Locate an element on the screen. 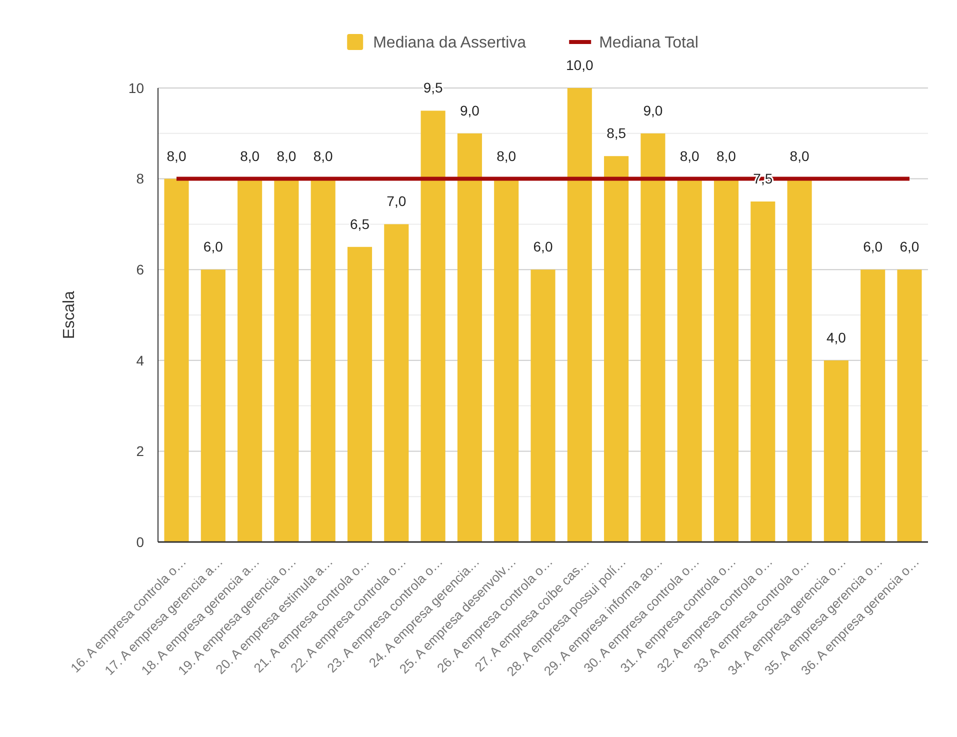 The image size is (957, 737). data-label: 10,0 is located at coordinates (580, 65).